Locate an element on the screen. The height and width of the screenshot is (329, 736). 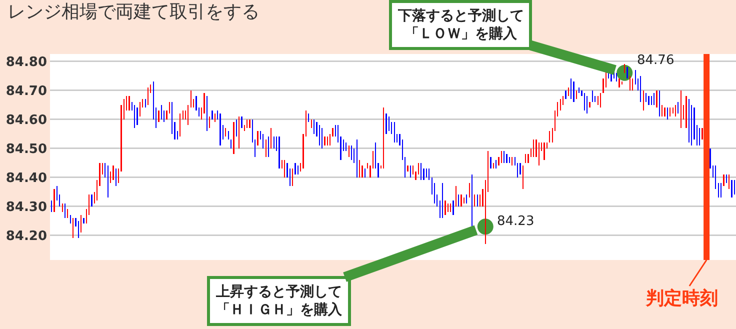
y-tick-label: 84.80 is located at coordinates (26, 62).